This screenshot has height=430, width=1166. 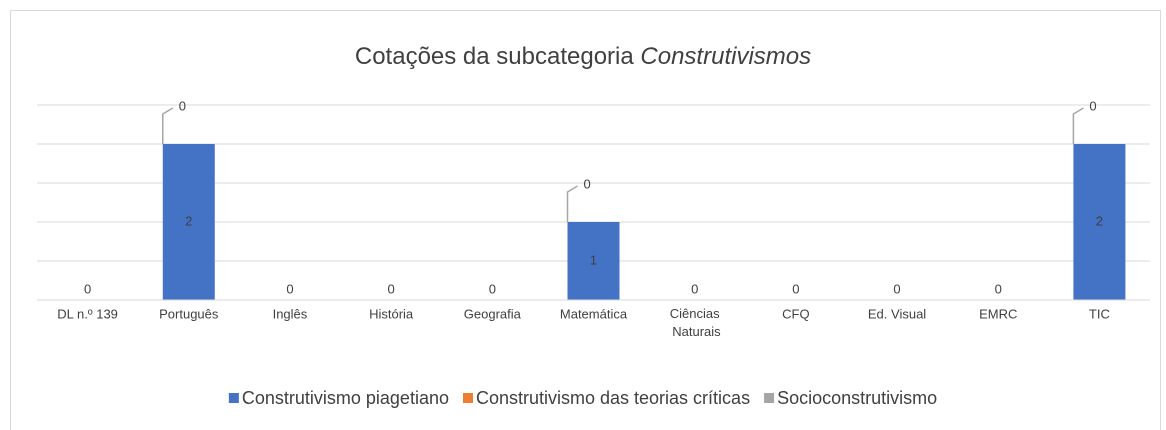 I want to click on data-label: 1, so click(x=593, y=259).